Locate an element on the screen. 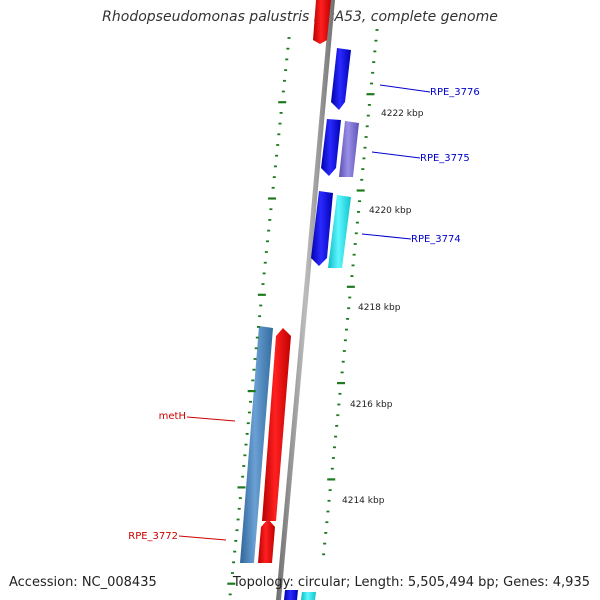 The height and width of the screenshot is (600, 600). scale-label-4222: 4222 kbp is located at coordinates (402, 114).